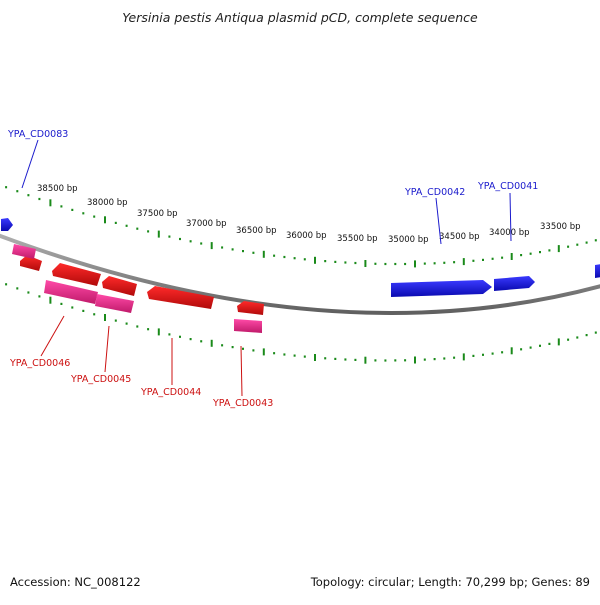 Image resolution: width=600 pixels, height=605 pixels. Describe the element at coordinates (206, 224) in the screenshot. I see `scale-label: 37000 bp` at that location.